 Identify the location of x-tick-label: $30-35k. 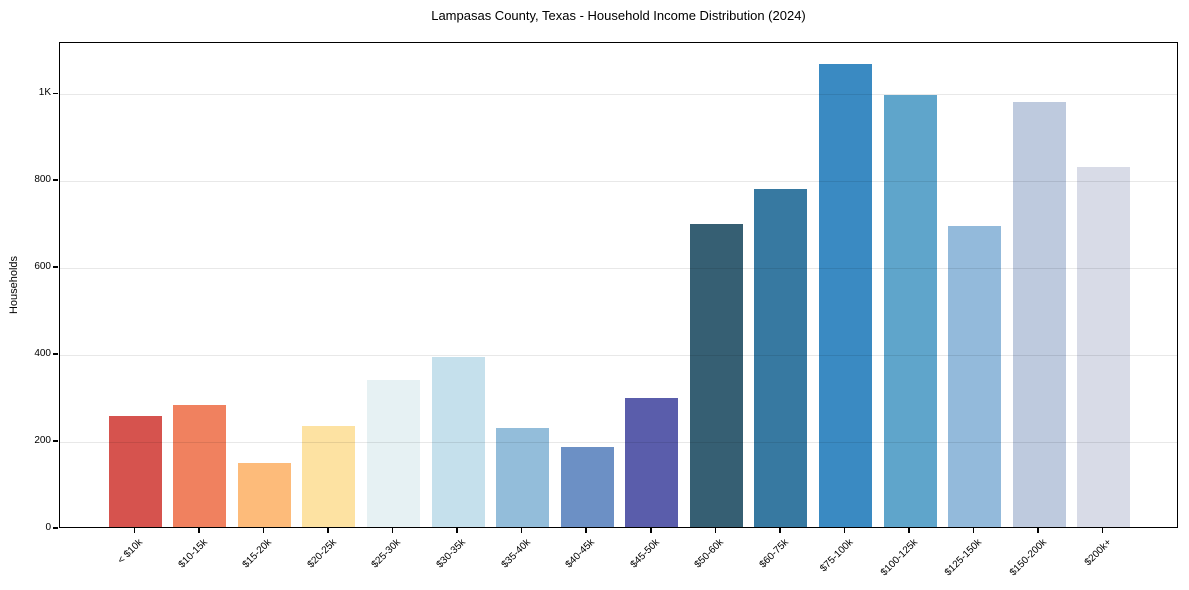
(451, 554).